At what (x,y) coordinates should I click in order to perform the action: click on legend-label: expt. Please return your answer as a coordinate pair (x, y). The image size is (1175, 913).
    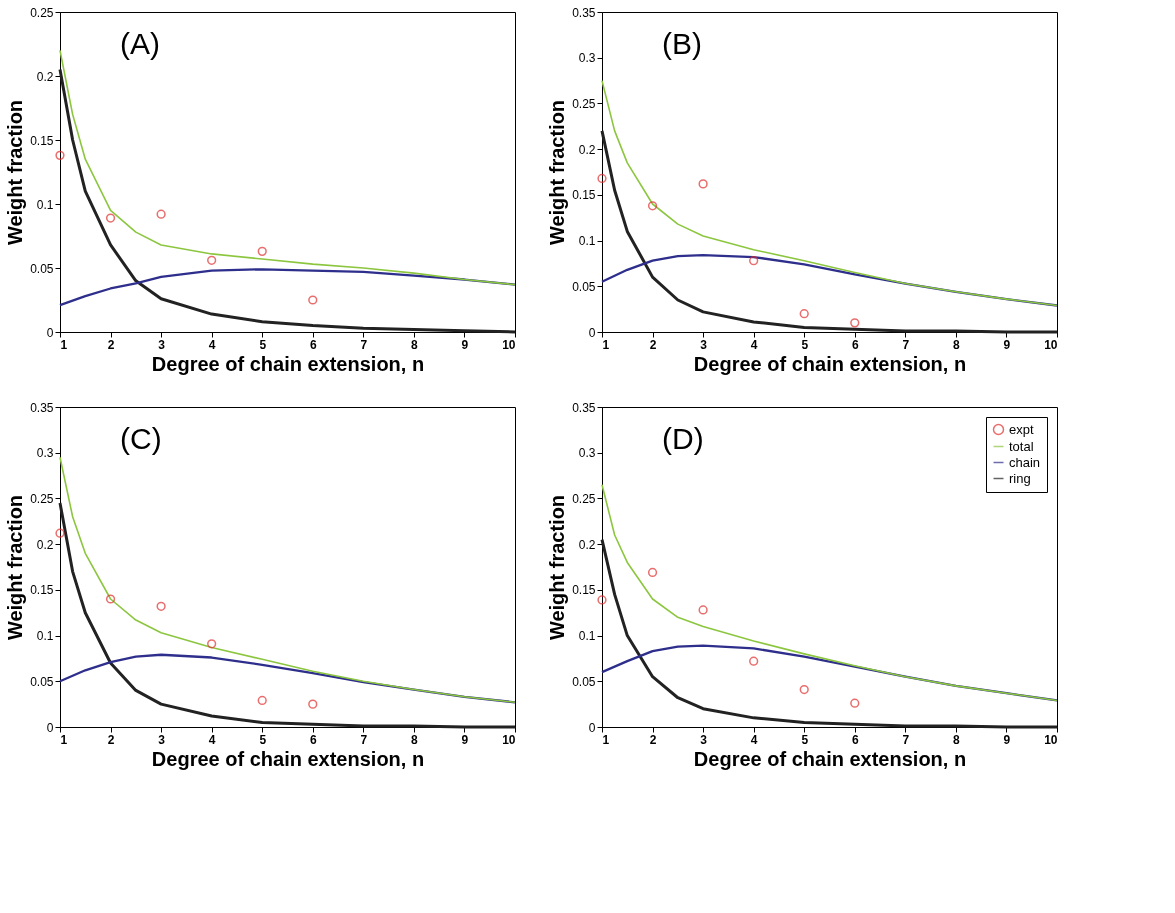
    Looking at the image, I should click on (1021, 429).